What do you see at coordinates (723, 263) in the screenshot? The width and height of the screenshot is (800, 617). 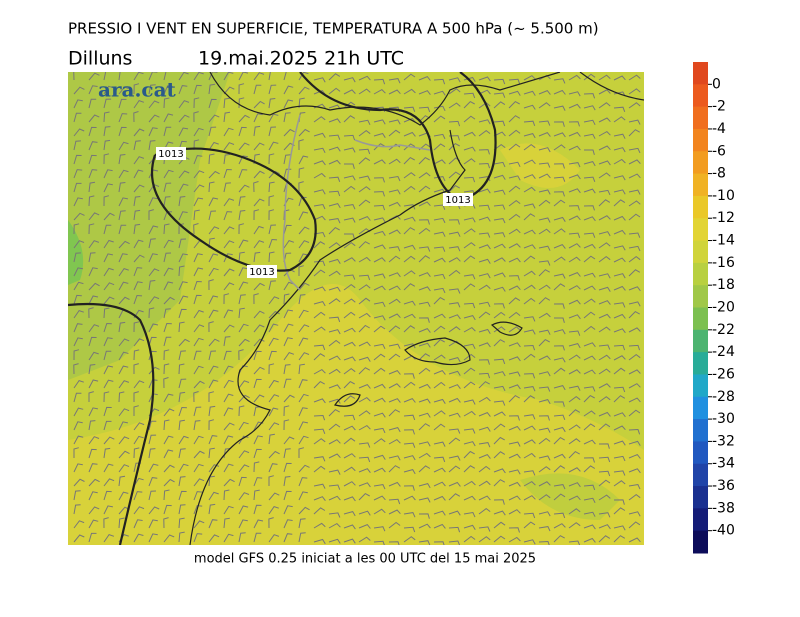 I see `colorbar-label: -16` at bounding box center [723, 263].